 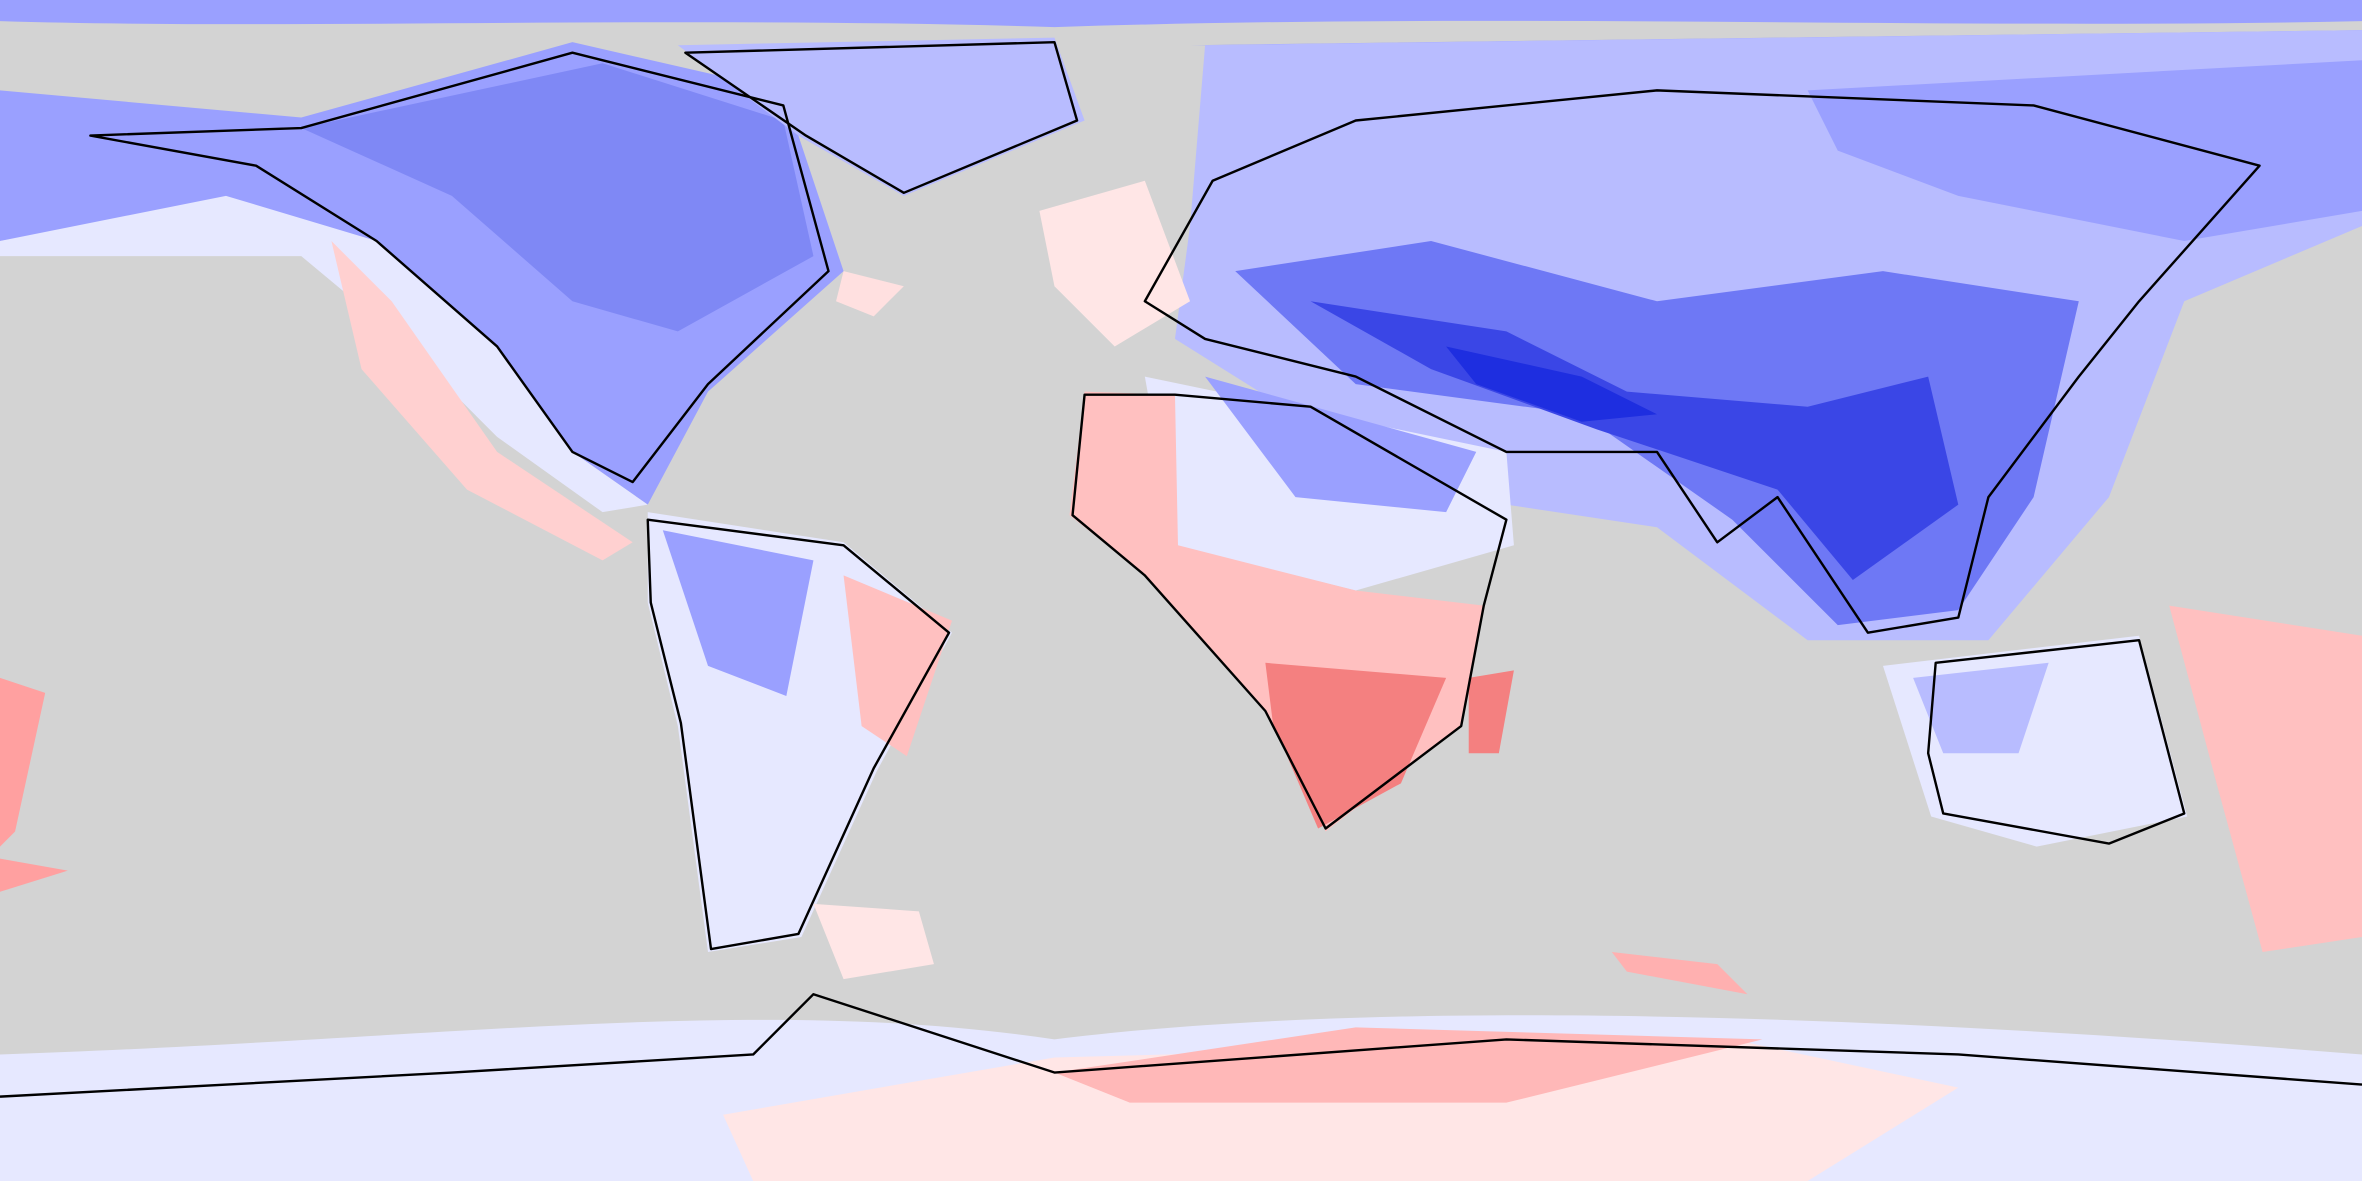 What do you see at coordinates (1181, 14) in the screenshot?
I see `arctic-band` at bounding box center [1181, 14].